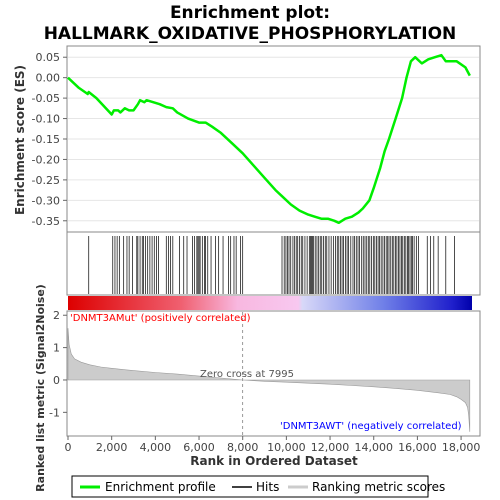 The image size is (500, 500). I want to click on negative-correlation-label: 'DNMT3AWT' (negatively correlated), so click(371, 426).